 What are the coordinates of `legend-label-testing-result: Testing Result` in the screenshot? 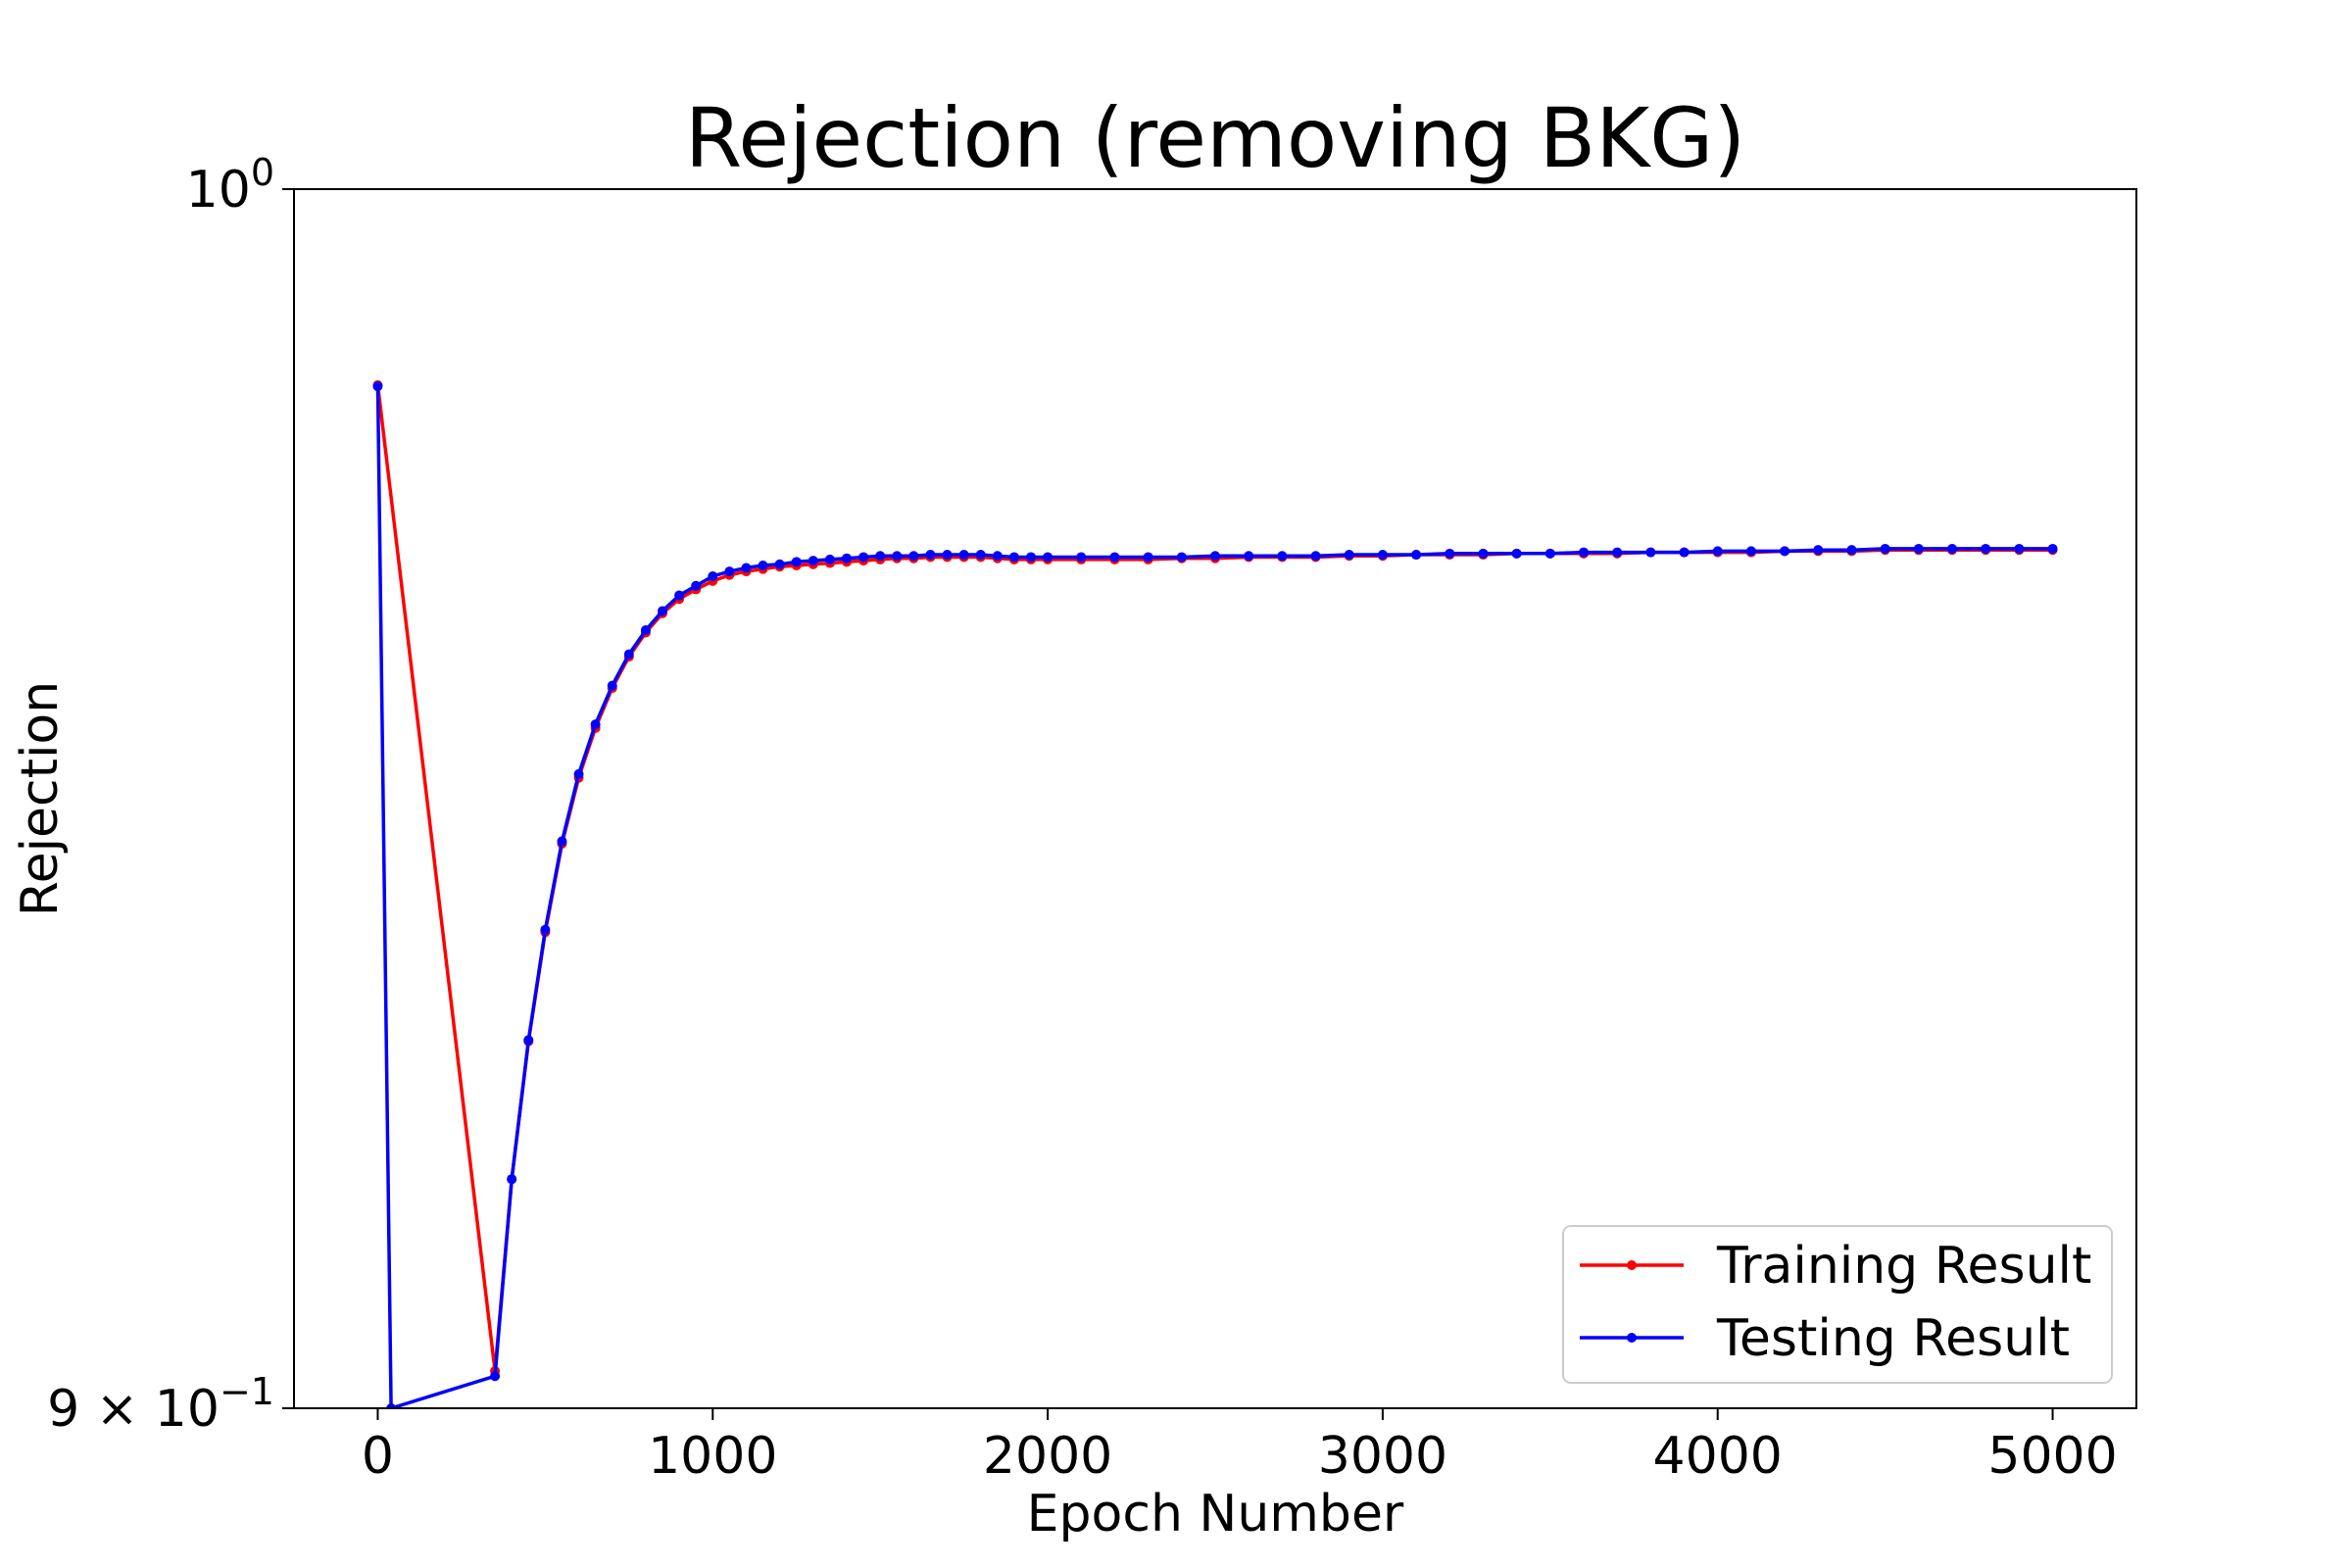 It's located at (1893, 1338).